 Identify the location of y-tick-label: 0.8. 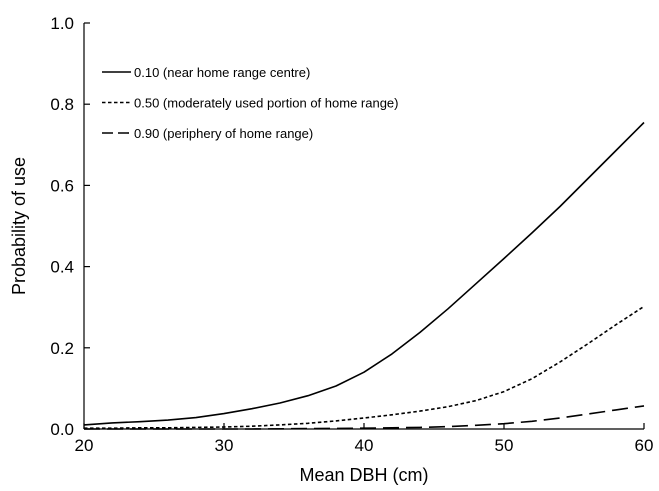
(62, 104).